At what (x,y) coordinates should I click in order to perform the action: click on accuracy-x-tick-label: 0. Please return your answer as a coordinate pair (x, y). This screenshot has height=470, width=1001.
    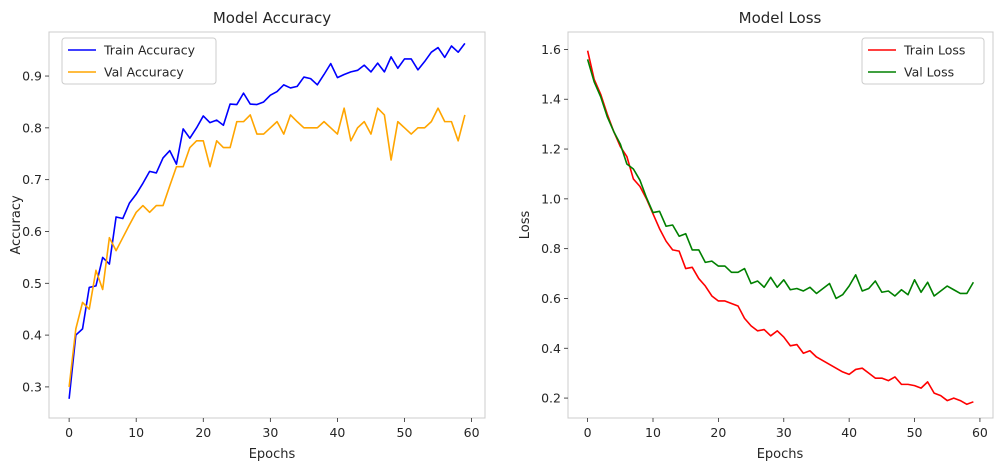
    Looking at the image, I should click on (69, 432).